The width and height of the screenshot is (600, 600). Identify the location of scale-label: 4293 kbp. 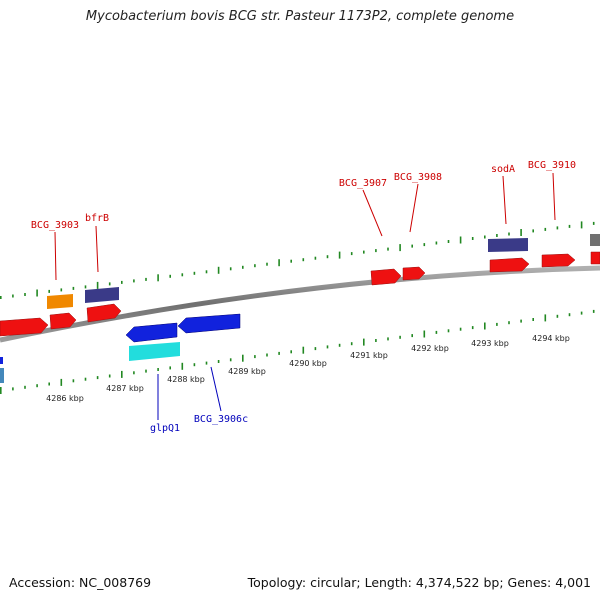
(490, 343).